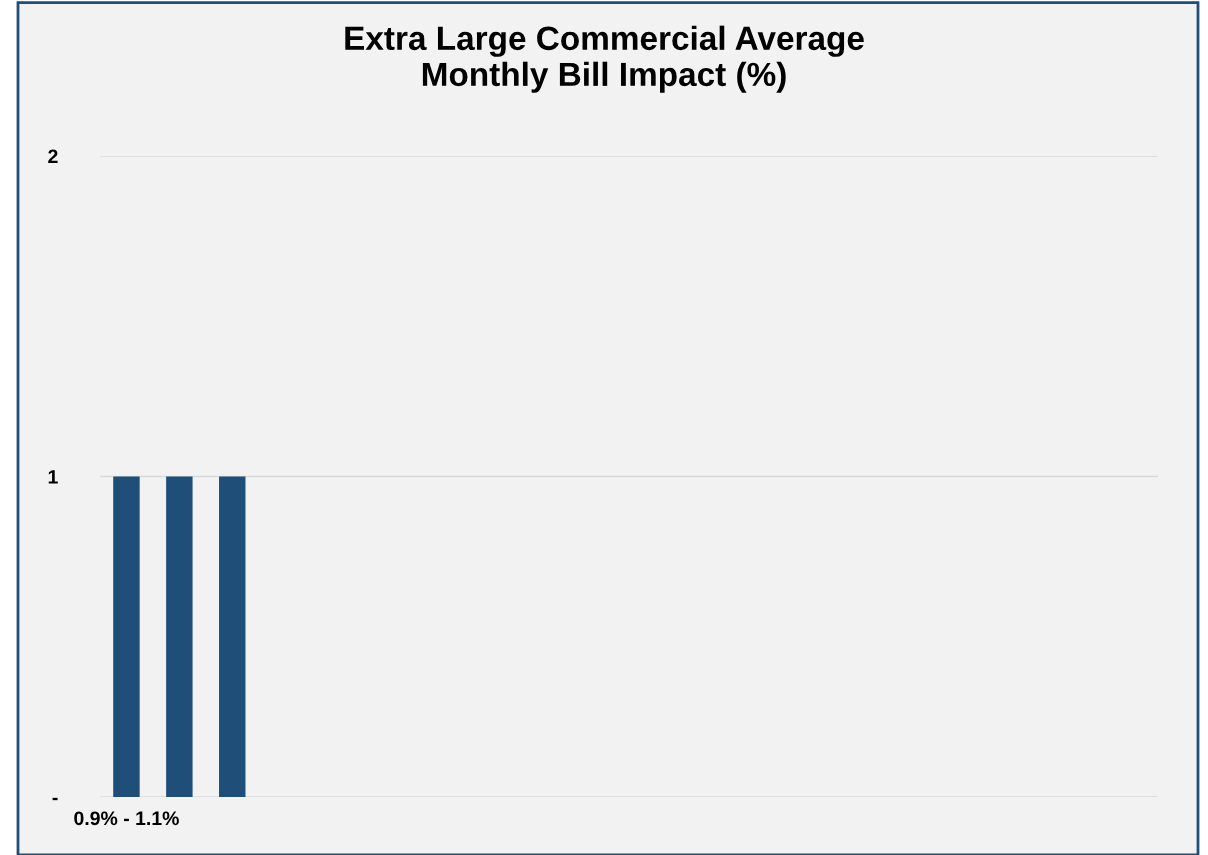 This screenshot has width=1208, height=855. Describe the element at coordinates (604, 59) in the screenshot. I see `chart-title: Extra Large Commercial Average Monthly Bill Impact (%)` at that location.